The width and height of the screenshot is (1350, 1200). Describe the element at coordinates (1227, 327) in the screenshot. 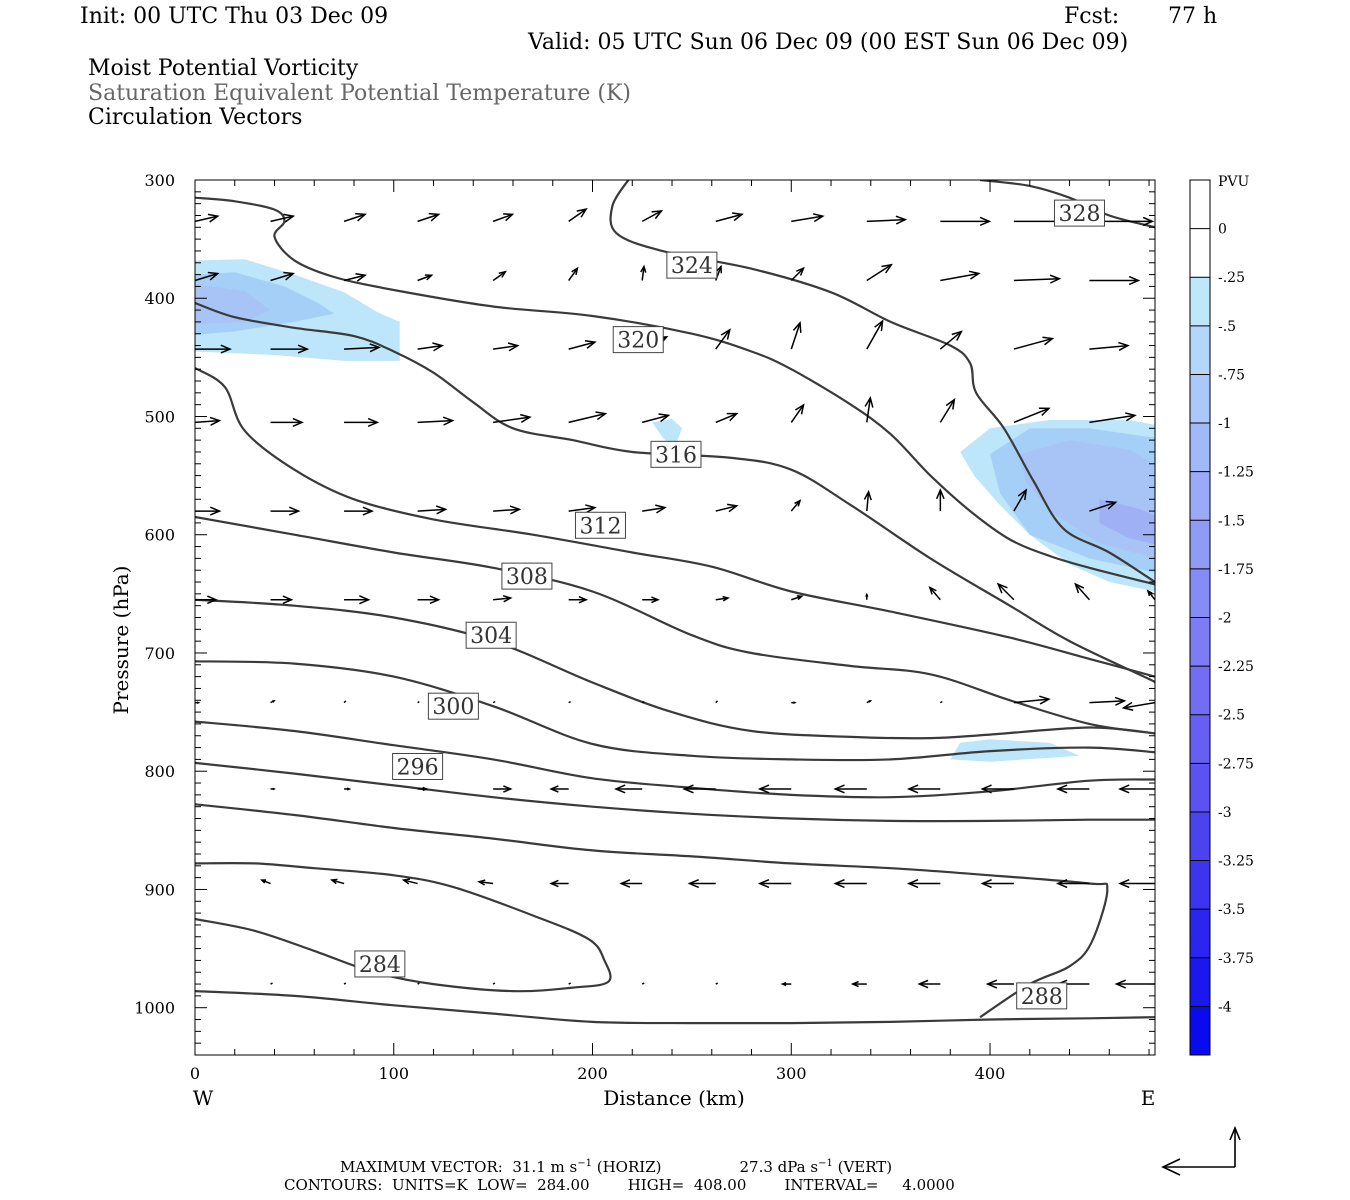

I see `colorbar-label: -.5` at that location.